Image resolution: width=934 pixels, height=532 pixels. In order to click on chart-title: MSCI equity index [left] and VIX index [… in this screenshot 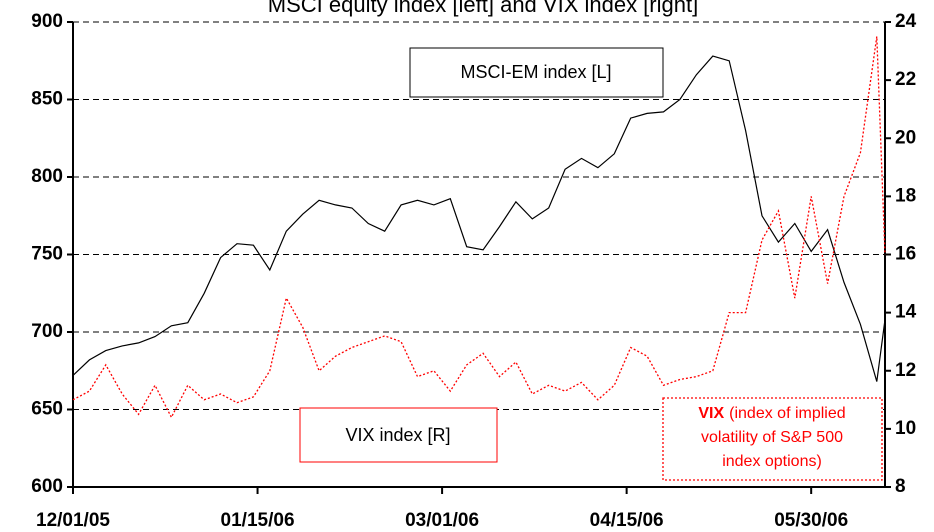, I will do `click(483, 8)`.